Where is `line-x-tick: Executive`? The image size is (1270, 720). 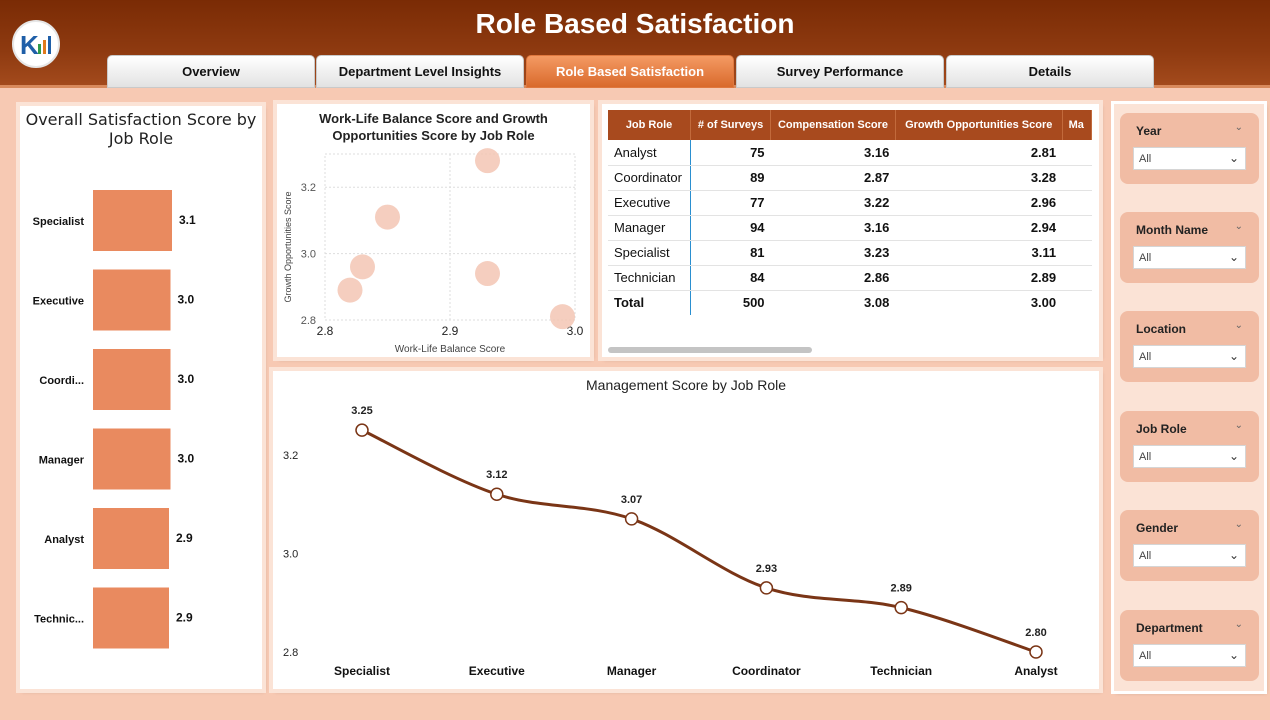 line-x-tick: Executive is located at coordinates (497, 671).